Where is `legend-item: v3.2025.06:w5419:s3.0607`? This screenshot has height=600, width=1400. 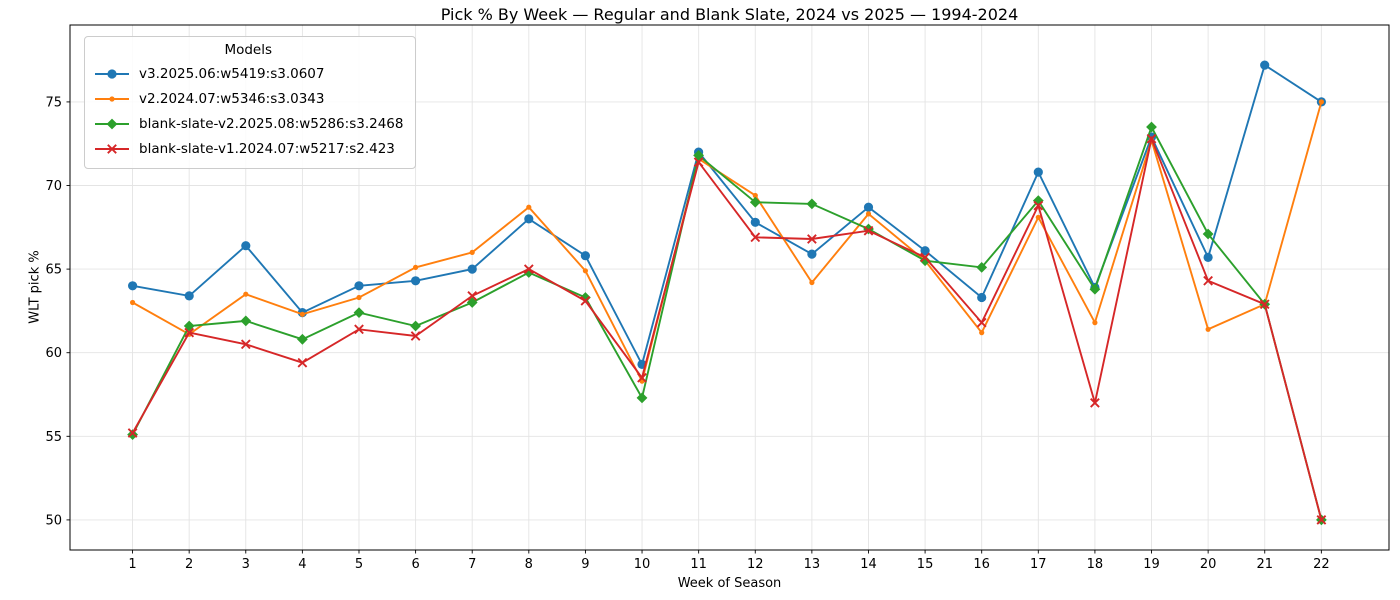
legend-item: v3.2025.06:w5419:s3.0607 is located at coordinates (248, 73).